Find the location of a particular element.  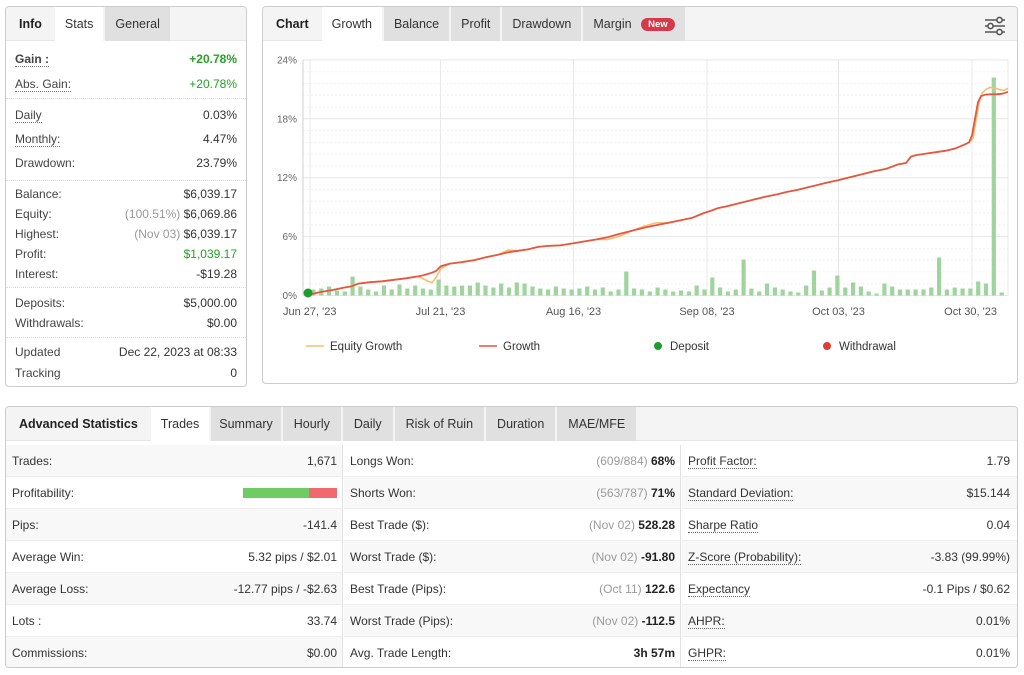

svg-text: 18% is located at coordinates (287, 119).